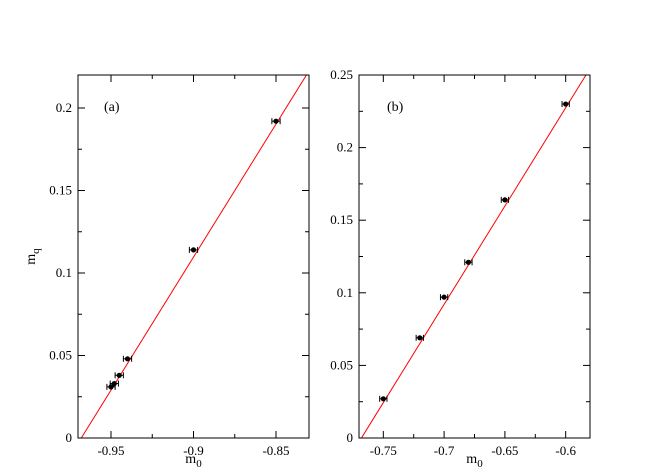  What do you see at coordinates (383, 450) in the screenshot?
I see `panel-b-xtick-label: -0.75` at bounding box center [383, 450].